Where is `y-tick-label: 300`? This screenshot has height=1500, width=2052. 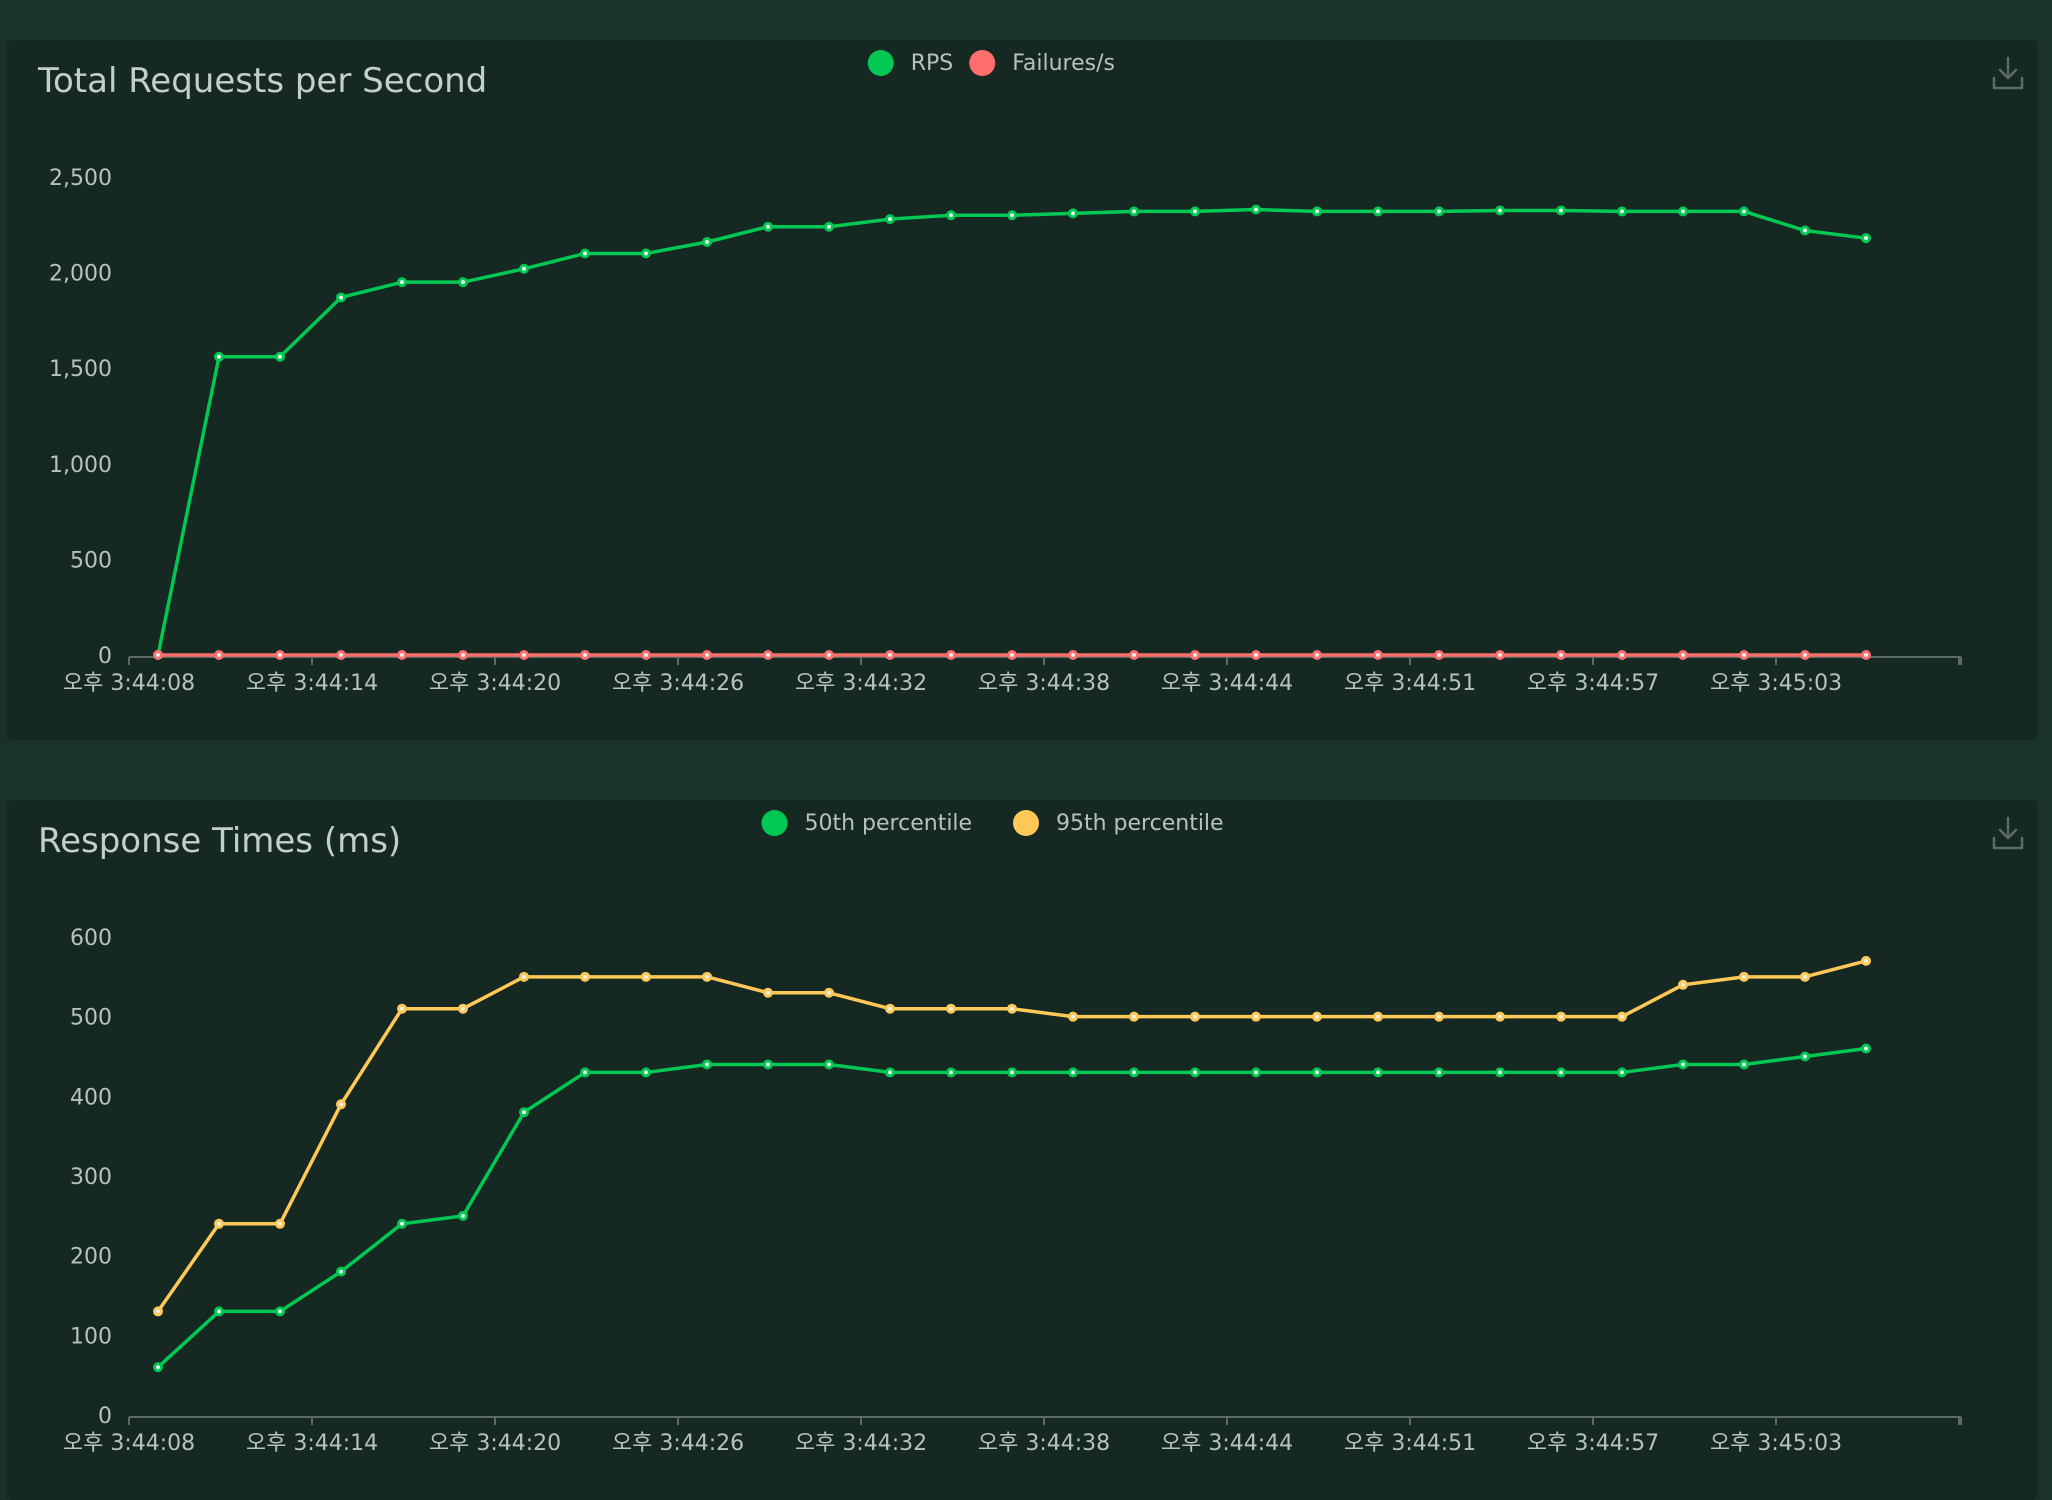 y-tick-label: 300 is located at coordinates (91, 1177).